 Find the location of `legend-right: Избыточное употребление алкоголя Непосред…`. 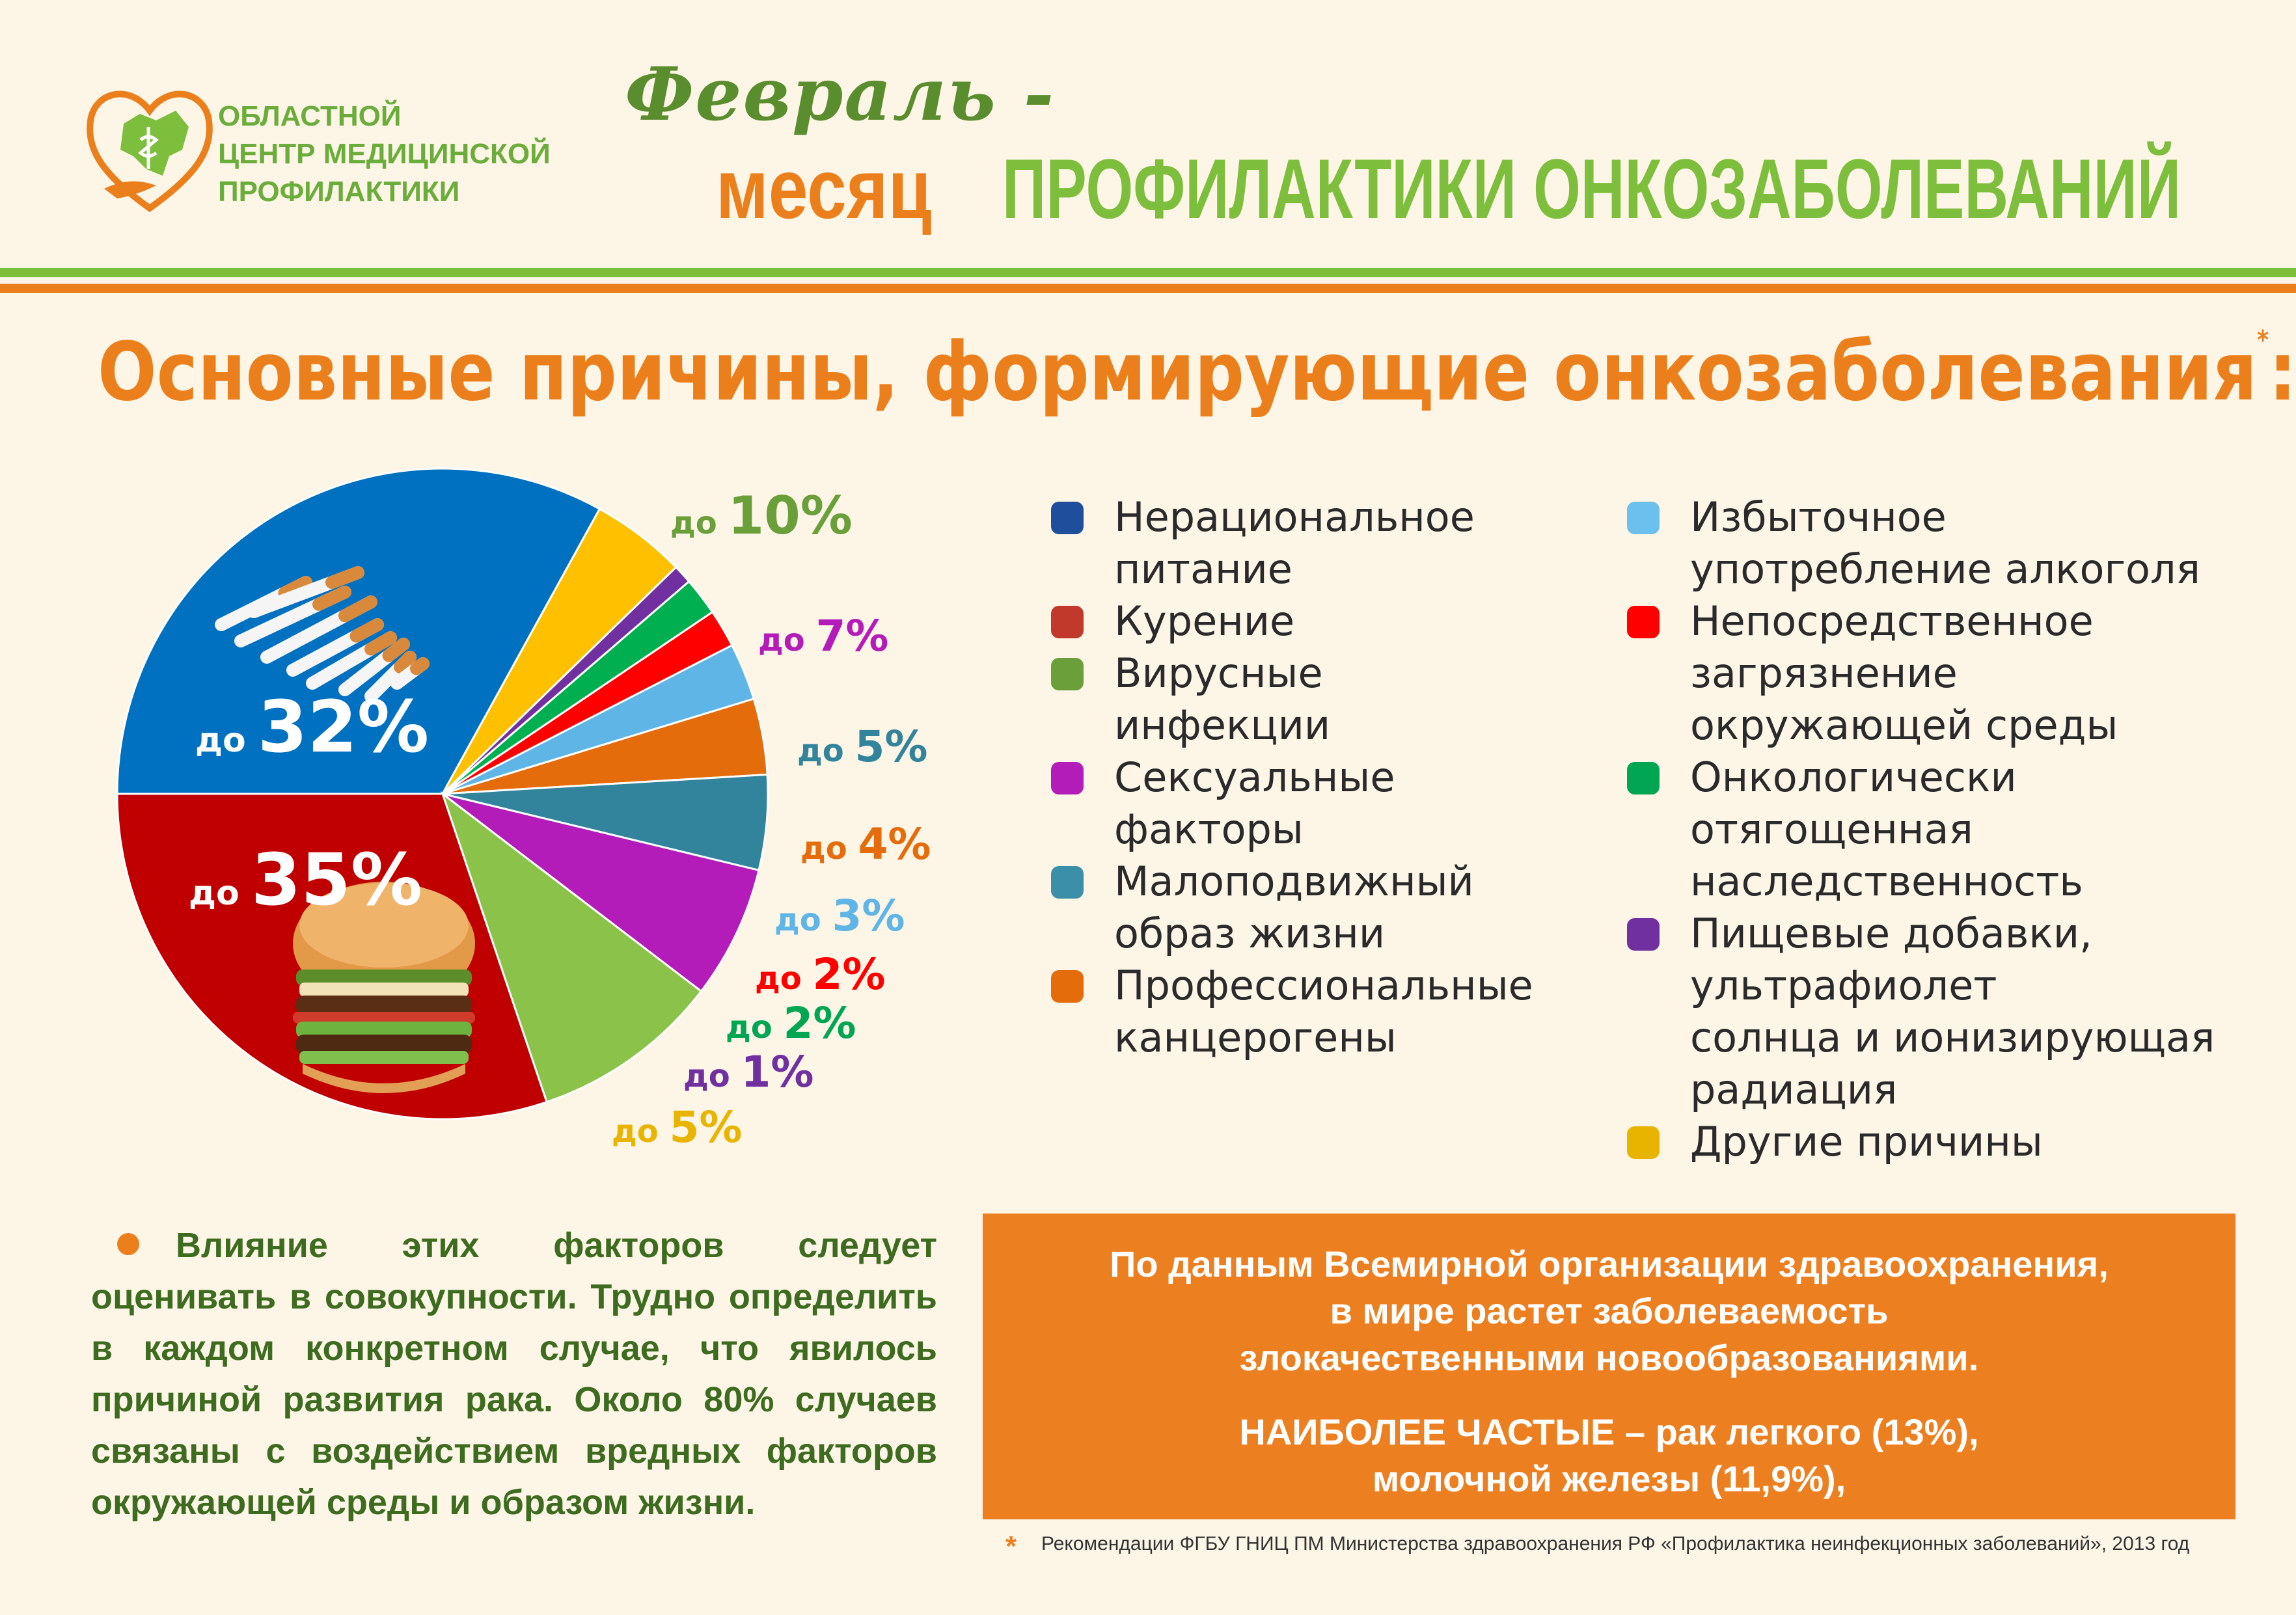

legend-right: Избыточное употребление алкоголя Непосред… is located at coordinates (1921, 829).